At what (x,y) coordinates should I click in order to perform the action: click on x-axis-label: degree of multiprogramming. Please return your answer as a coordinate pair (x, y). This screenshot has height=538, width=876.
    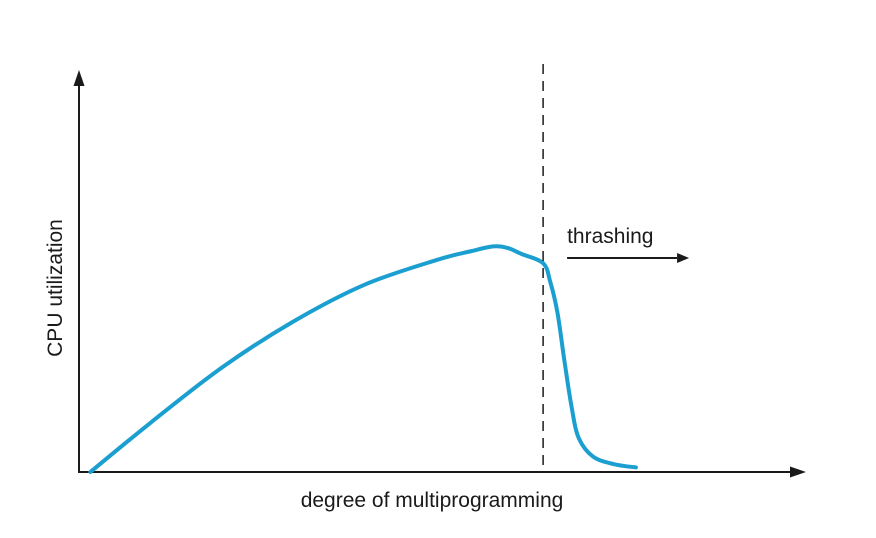
    Looking at the image, I should click on (432, 500).